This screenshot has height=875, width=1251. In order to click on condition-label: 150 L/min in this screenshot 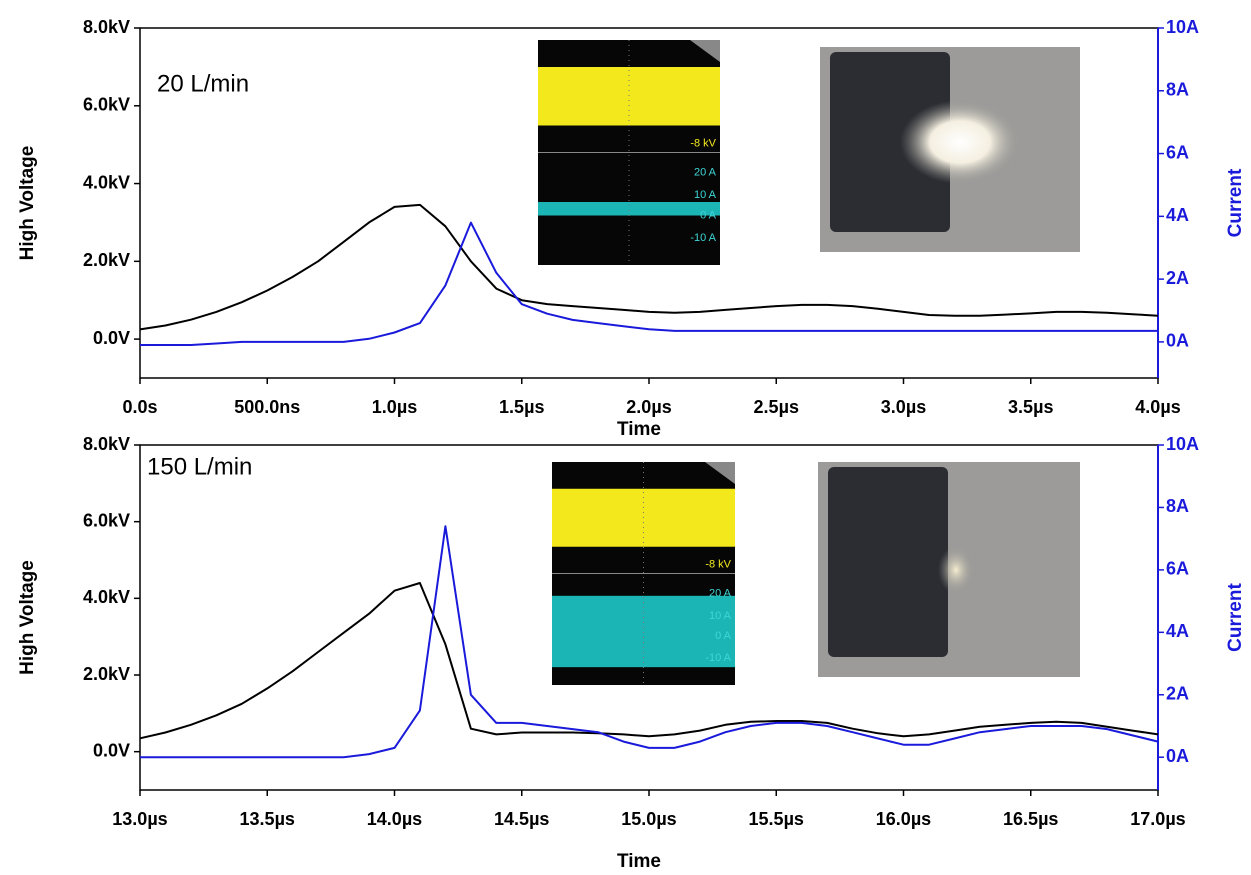, I will do `click(199, 466)`.